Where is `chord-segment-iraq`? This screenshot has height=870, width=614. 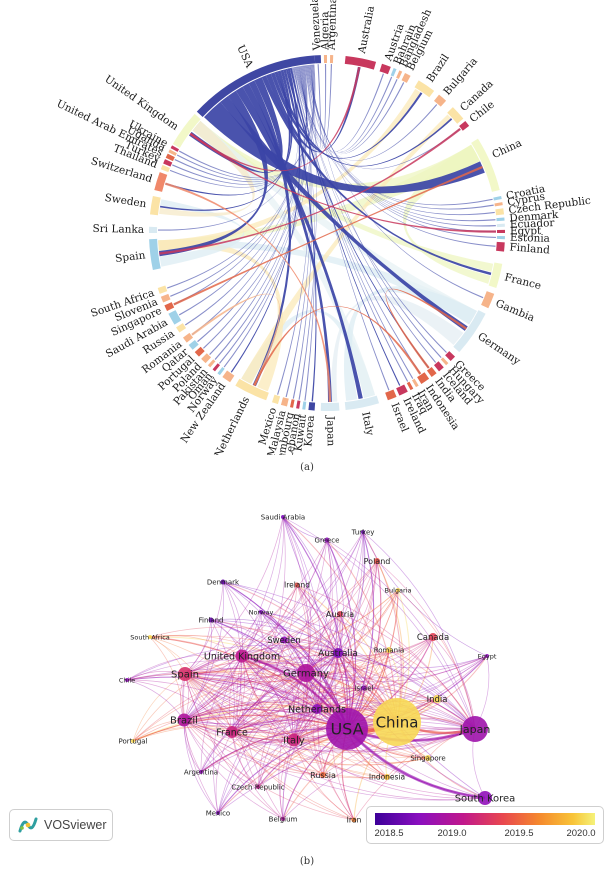
chord-segment-iraq is located at coordinates (410, 386).